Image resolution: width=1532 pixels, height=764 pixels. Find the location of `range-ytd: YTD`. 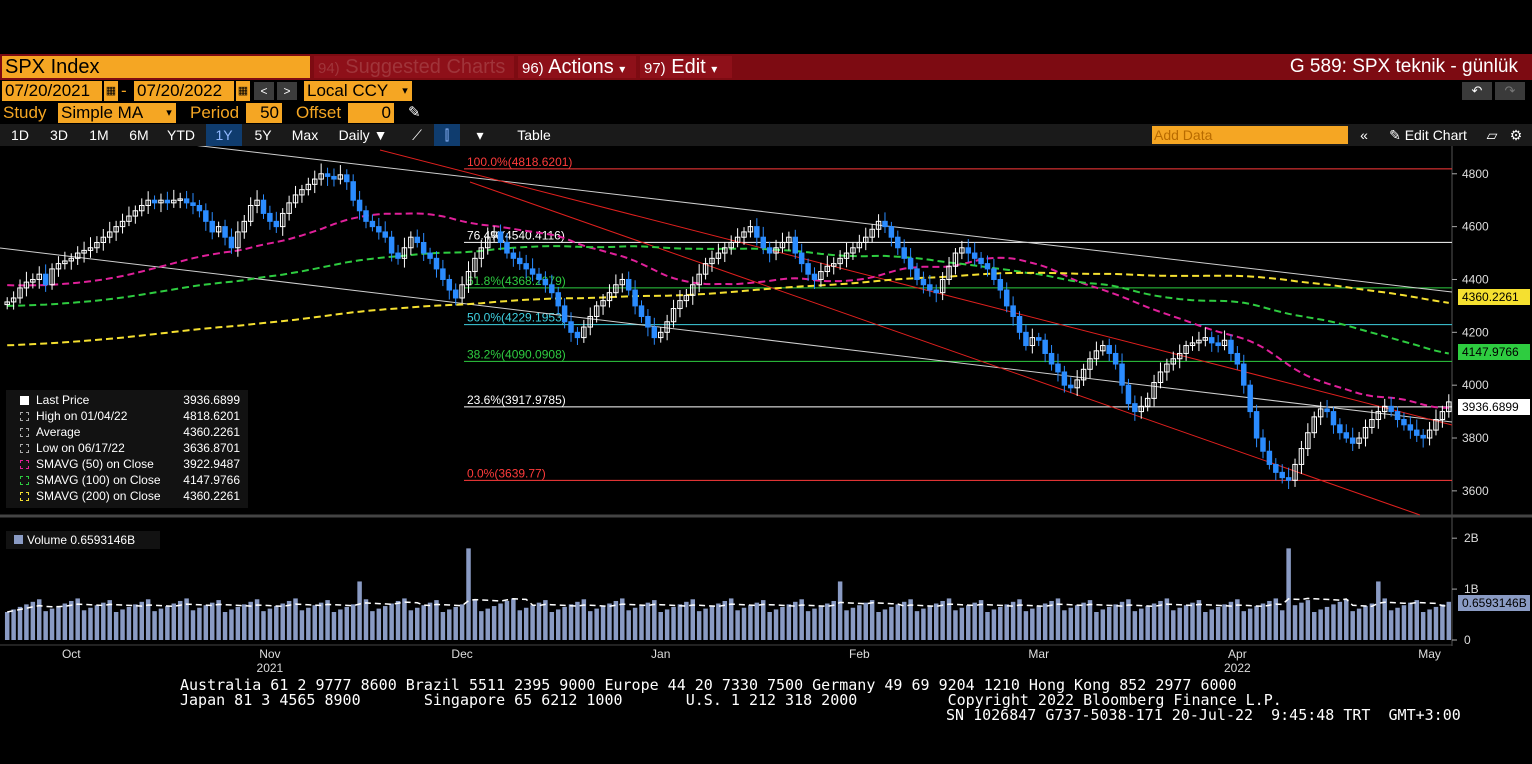

range-ytd: YTD is located at coordinates (181, 135).